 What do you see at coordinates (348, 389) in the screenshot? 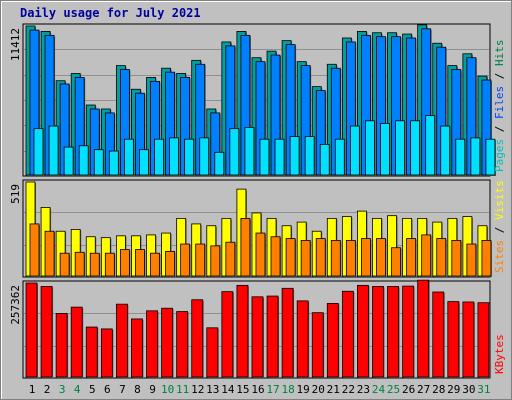
I see `x-tick-label-22: 22` at bounding box center [348, 389].